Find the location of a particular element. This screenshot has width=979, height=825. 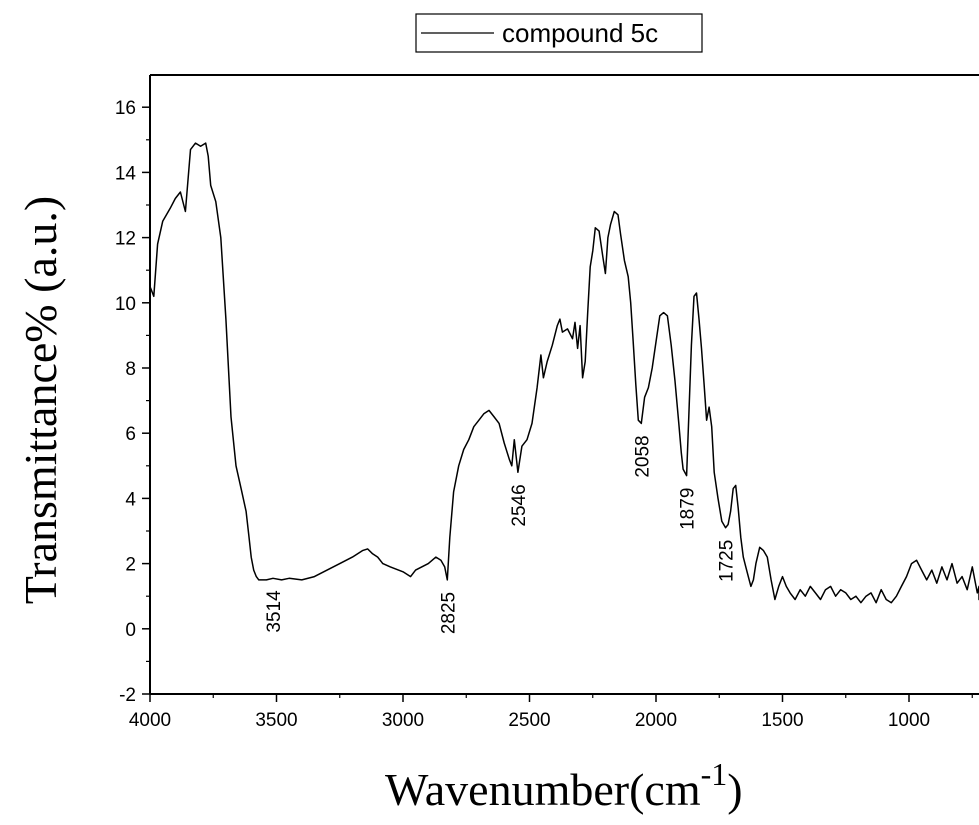

peak-label-1725: 1725 is located at coordinates (727, 561).